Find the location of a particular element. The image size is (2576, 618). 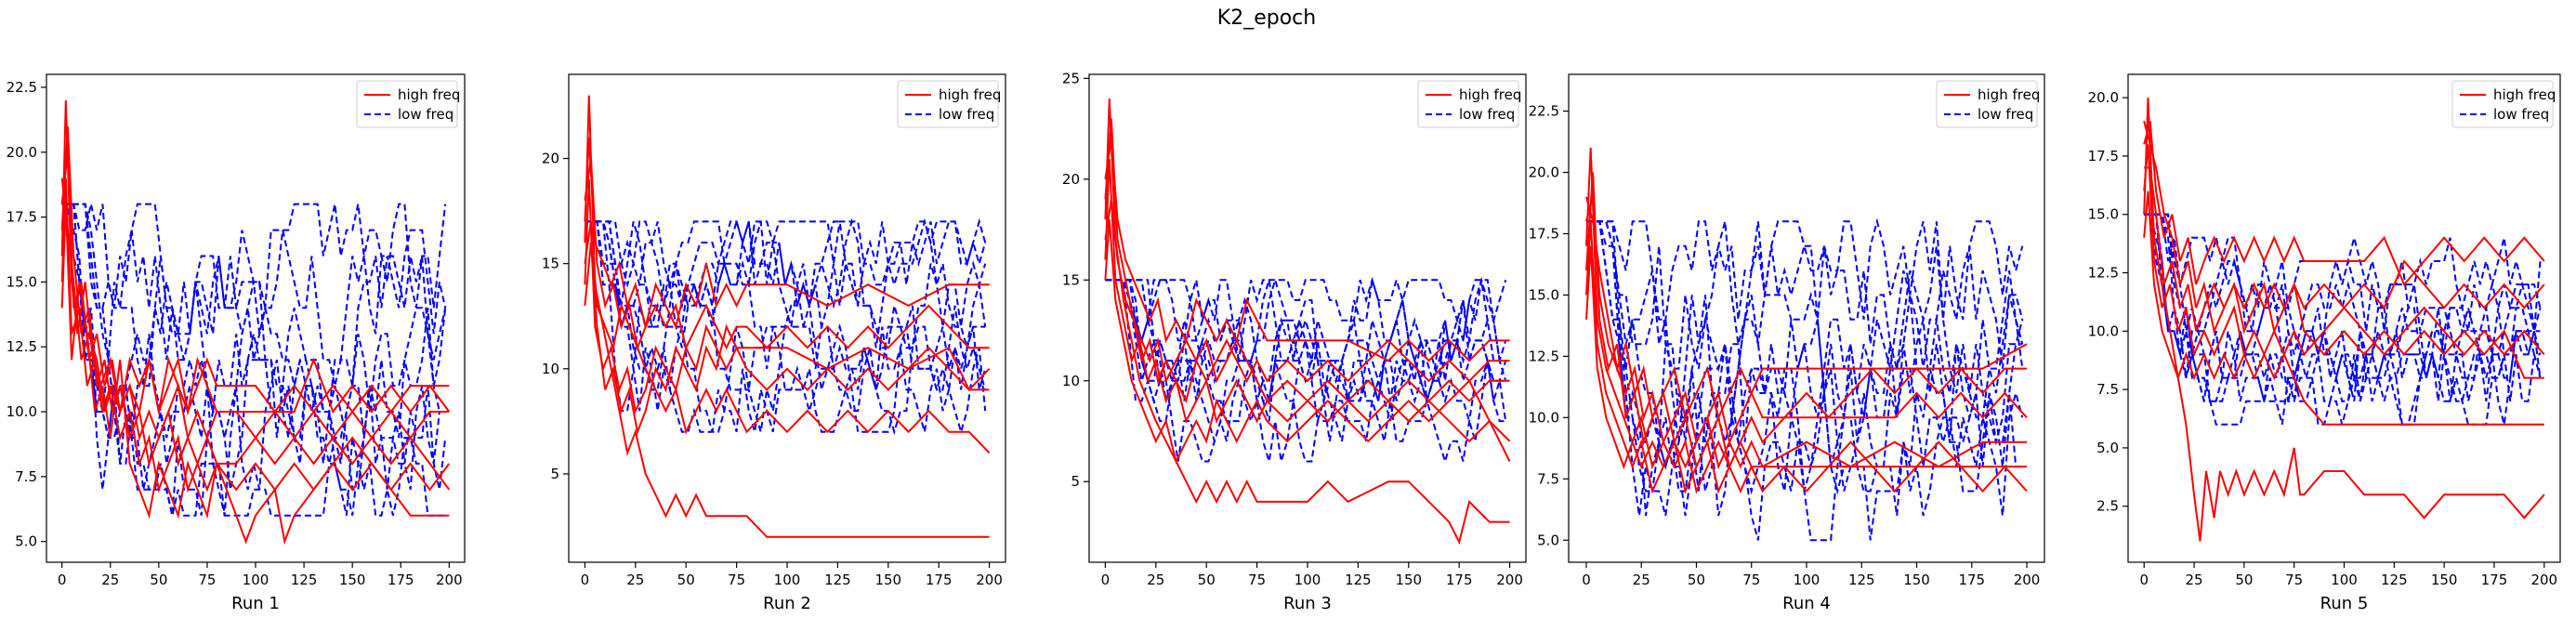

x-axis-label: Run 3 is located at coordinates (1307, 603).